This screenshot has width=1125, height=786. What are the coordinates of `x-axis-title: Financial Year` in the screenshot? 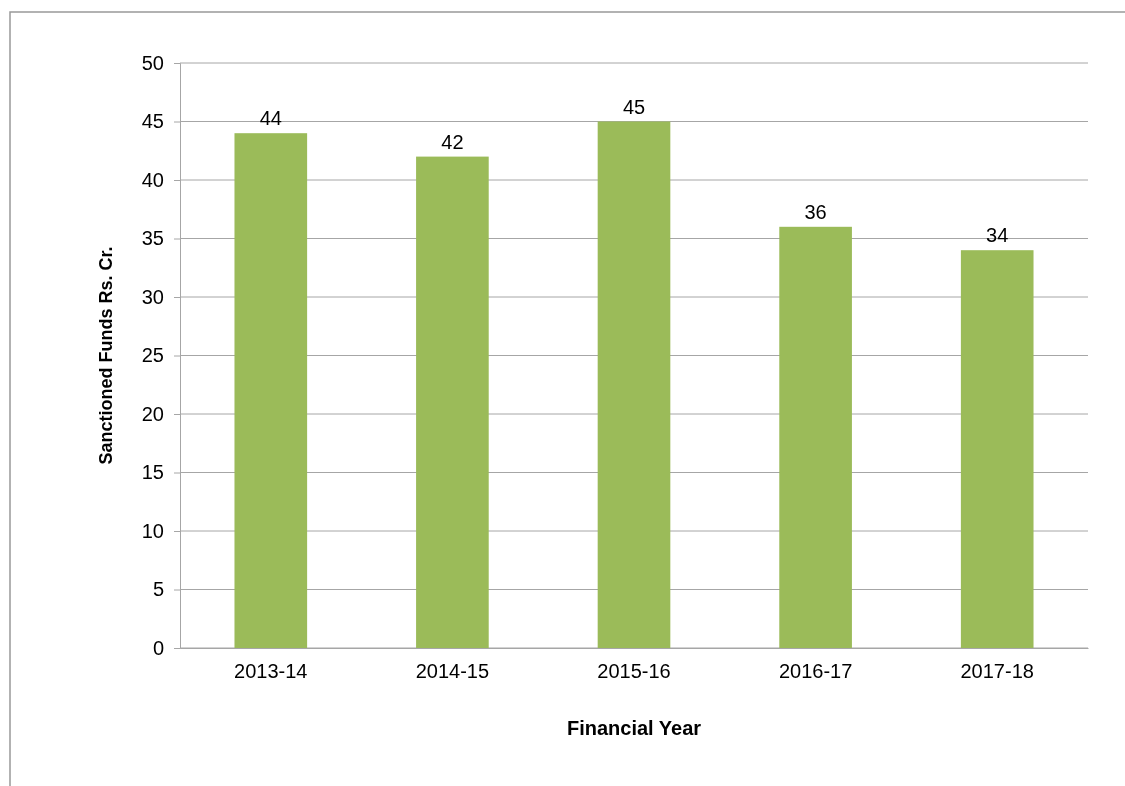 It's located at (634, 728).